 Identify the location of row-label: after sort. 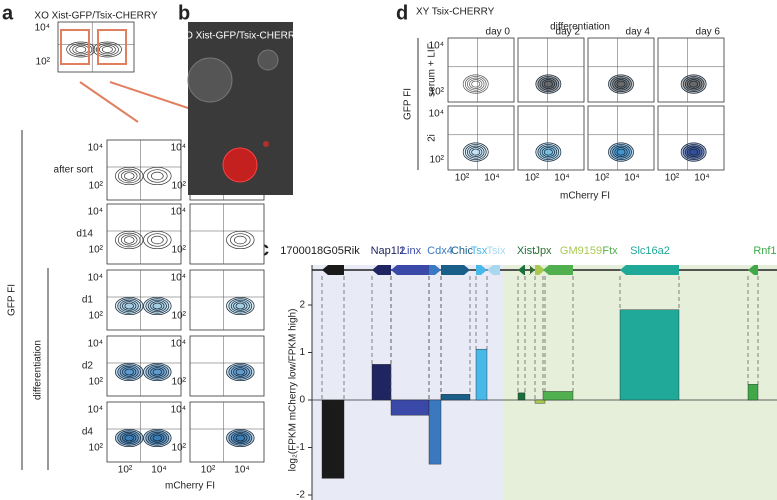
(74, 170).